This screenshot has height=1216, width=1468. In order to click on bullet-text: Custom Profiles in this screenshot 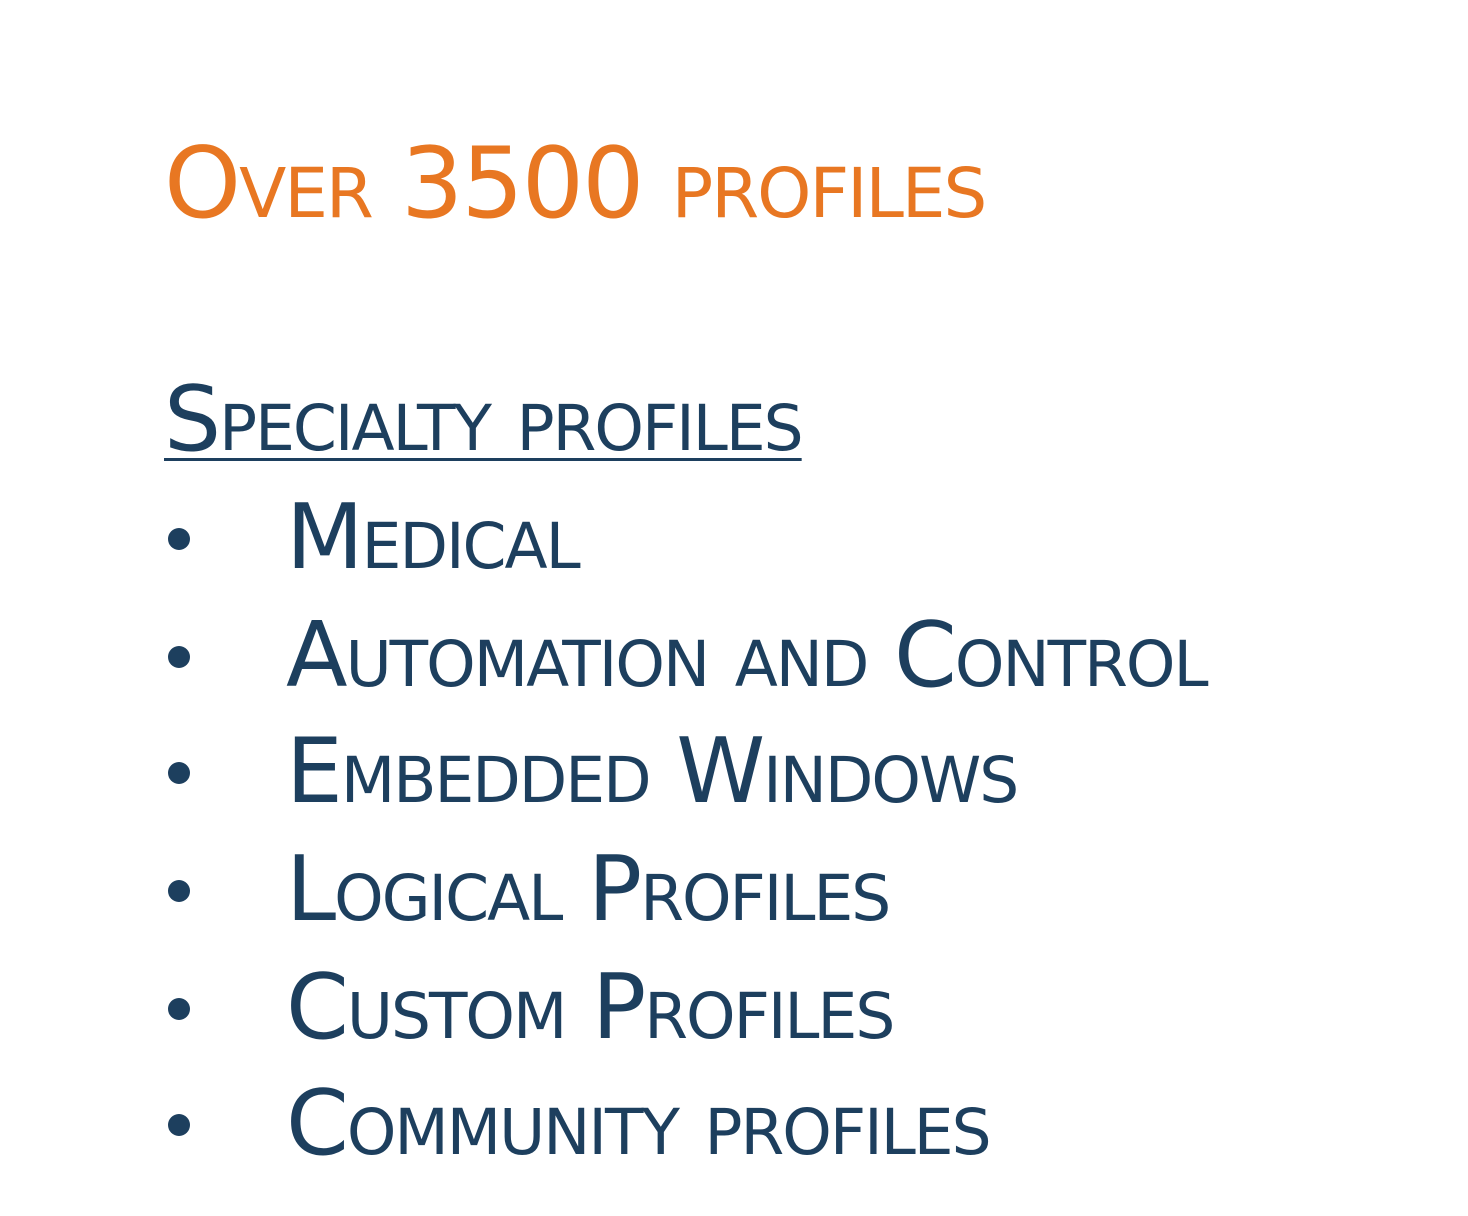, I will do `click(590, 1007)`.